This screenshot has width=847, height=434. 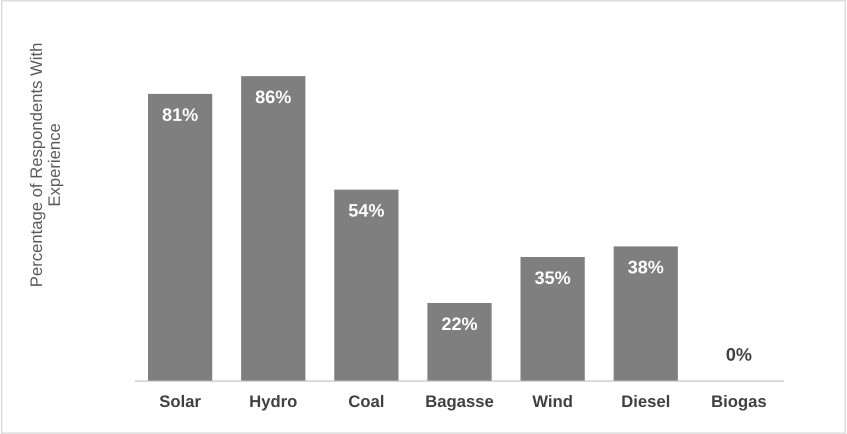 I want to click on x-tick-label: Solar, so click(x=180, y=401).